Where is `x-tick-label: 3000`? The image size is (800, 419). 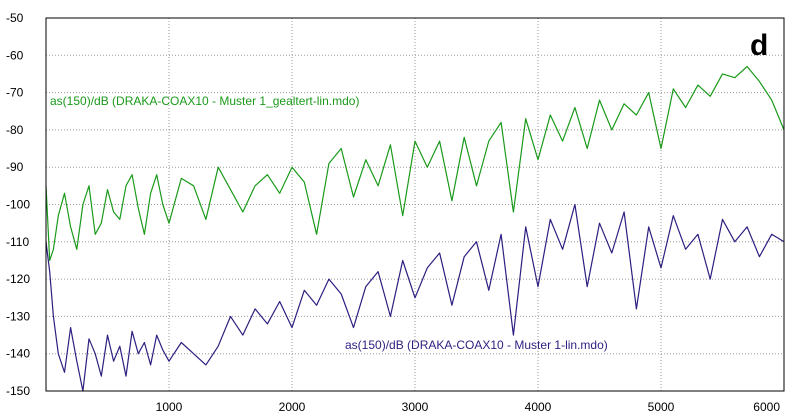
x-tick-label: 3000 is located at coordinates (415, 407).